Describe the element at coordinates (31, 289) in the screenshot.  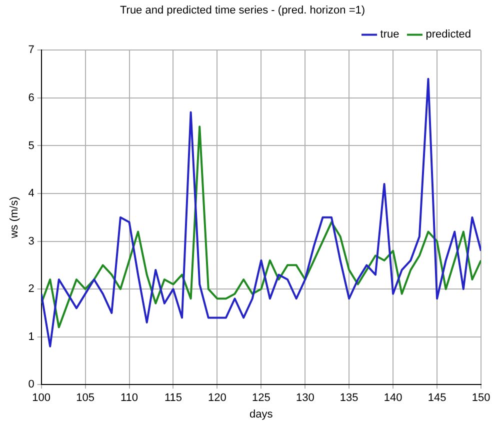
I see `y-tick-label: 2` at that location.